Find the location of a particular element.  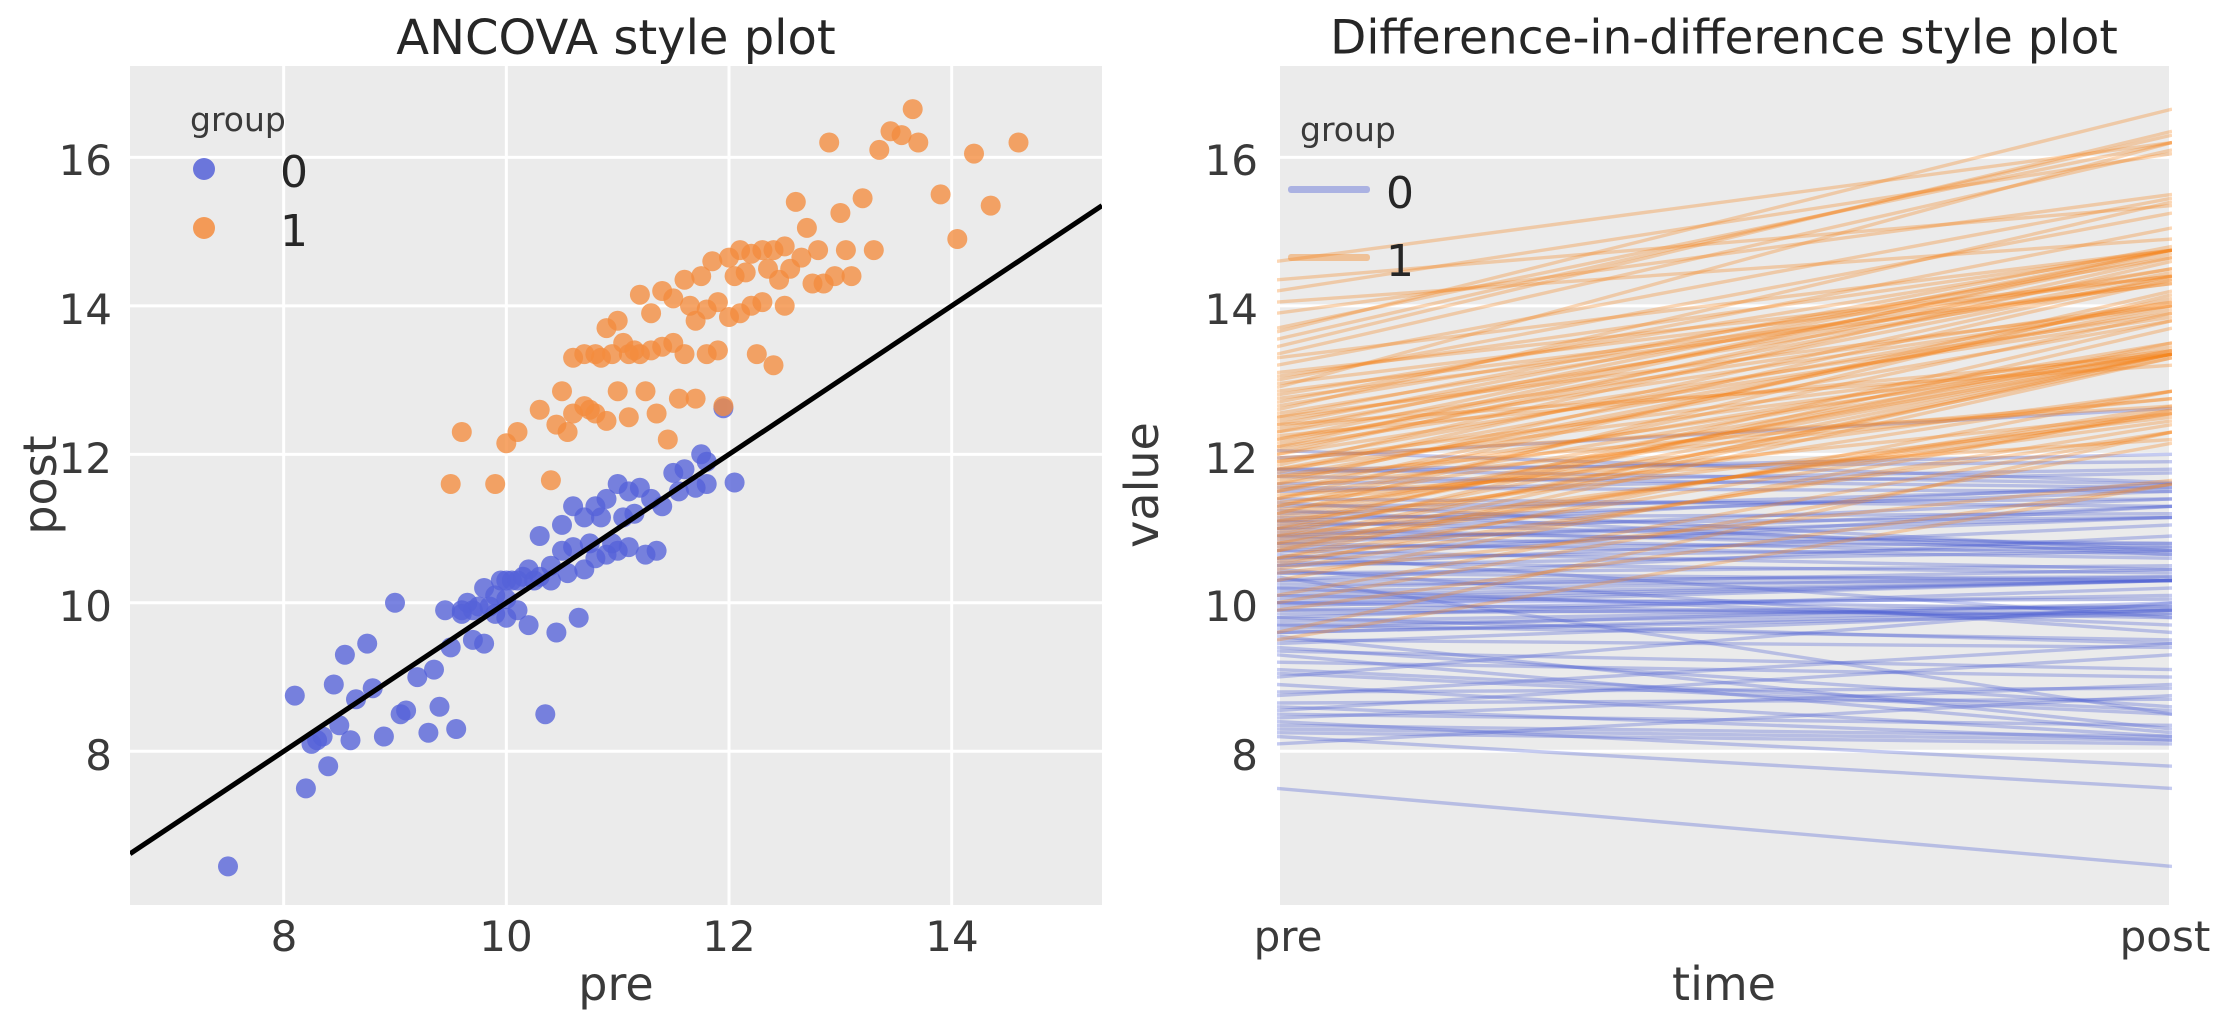

ancova-ytick-16: 16 is located at coordinates (85, 160).